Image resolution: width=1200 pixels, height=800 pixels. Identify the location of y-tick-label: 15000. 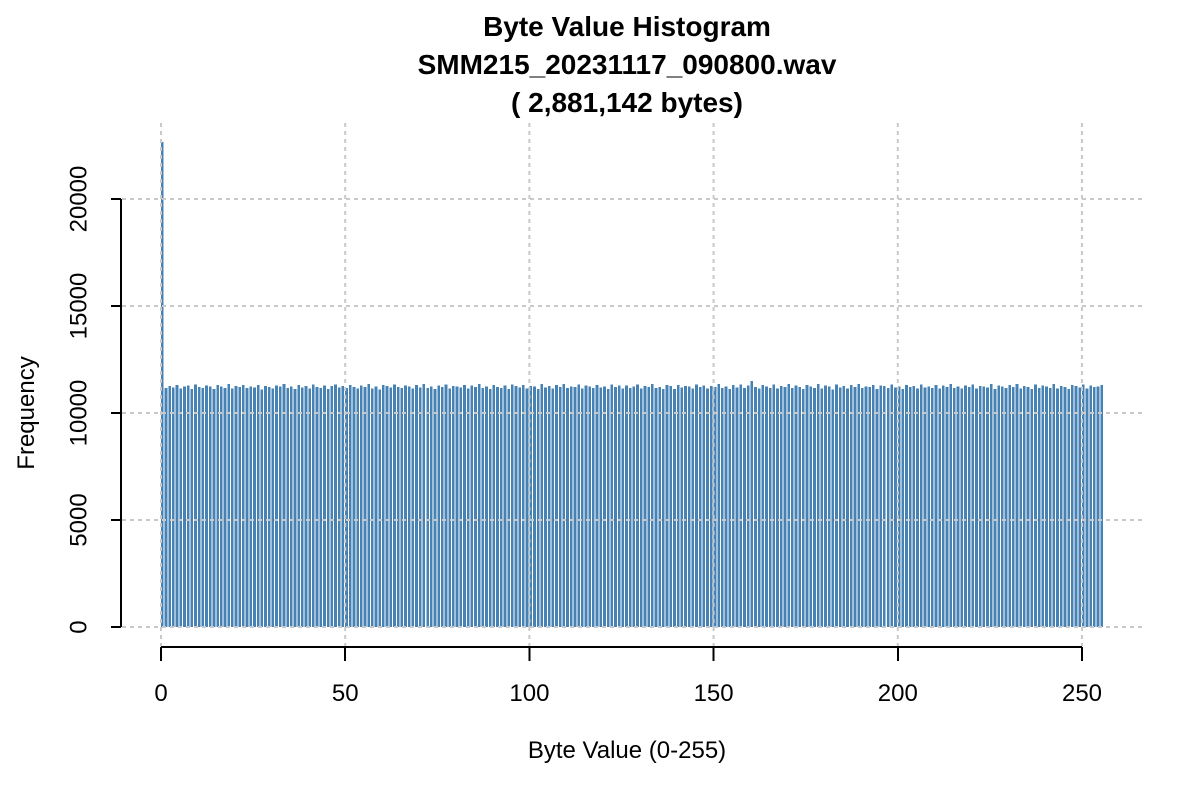
(78, 306).